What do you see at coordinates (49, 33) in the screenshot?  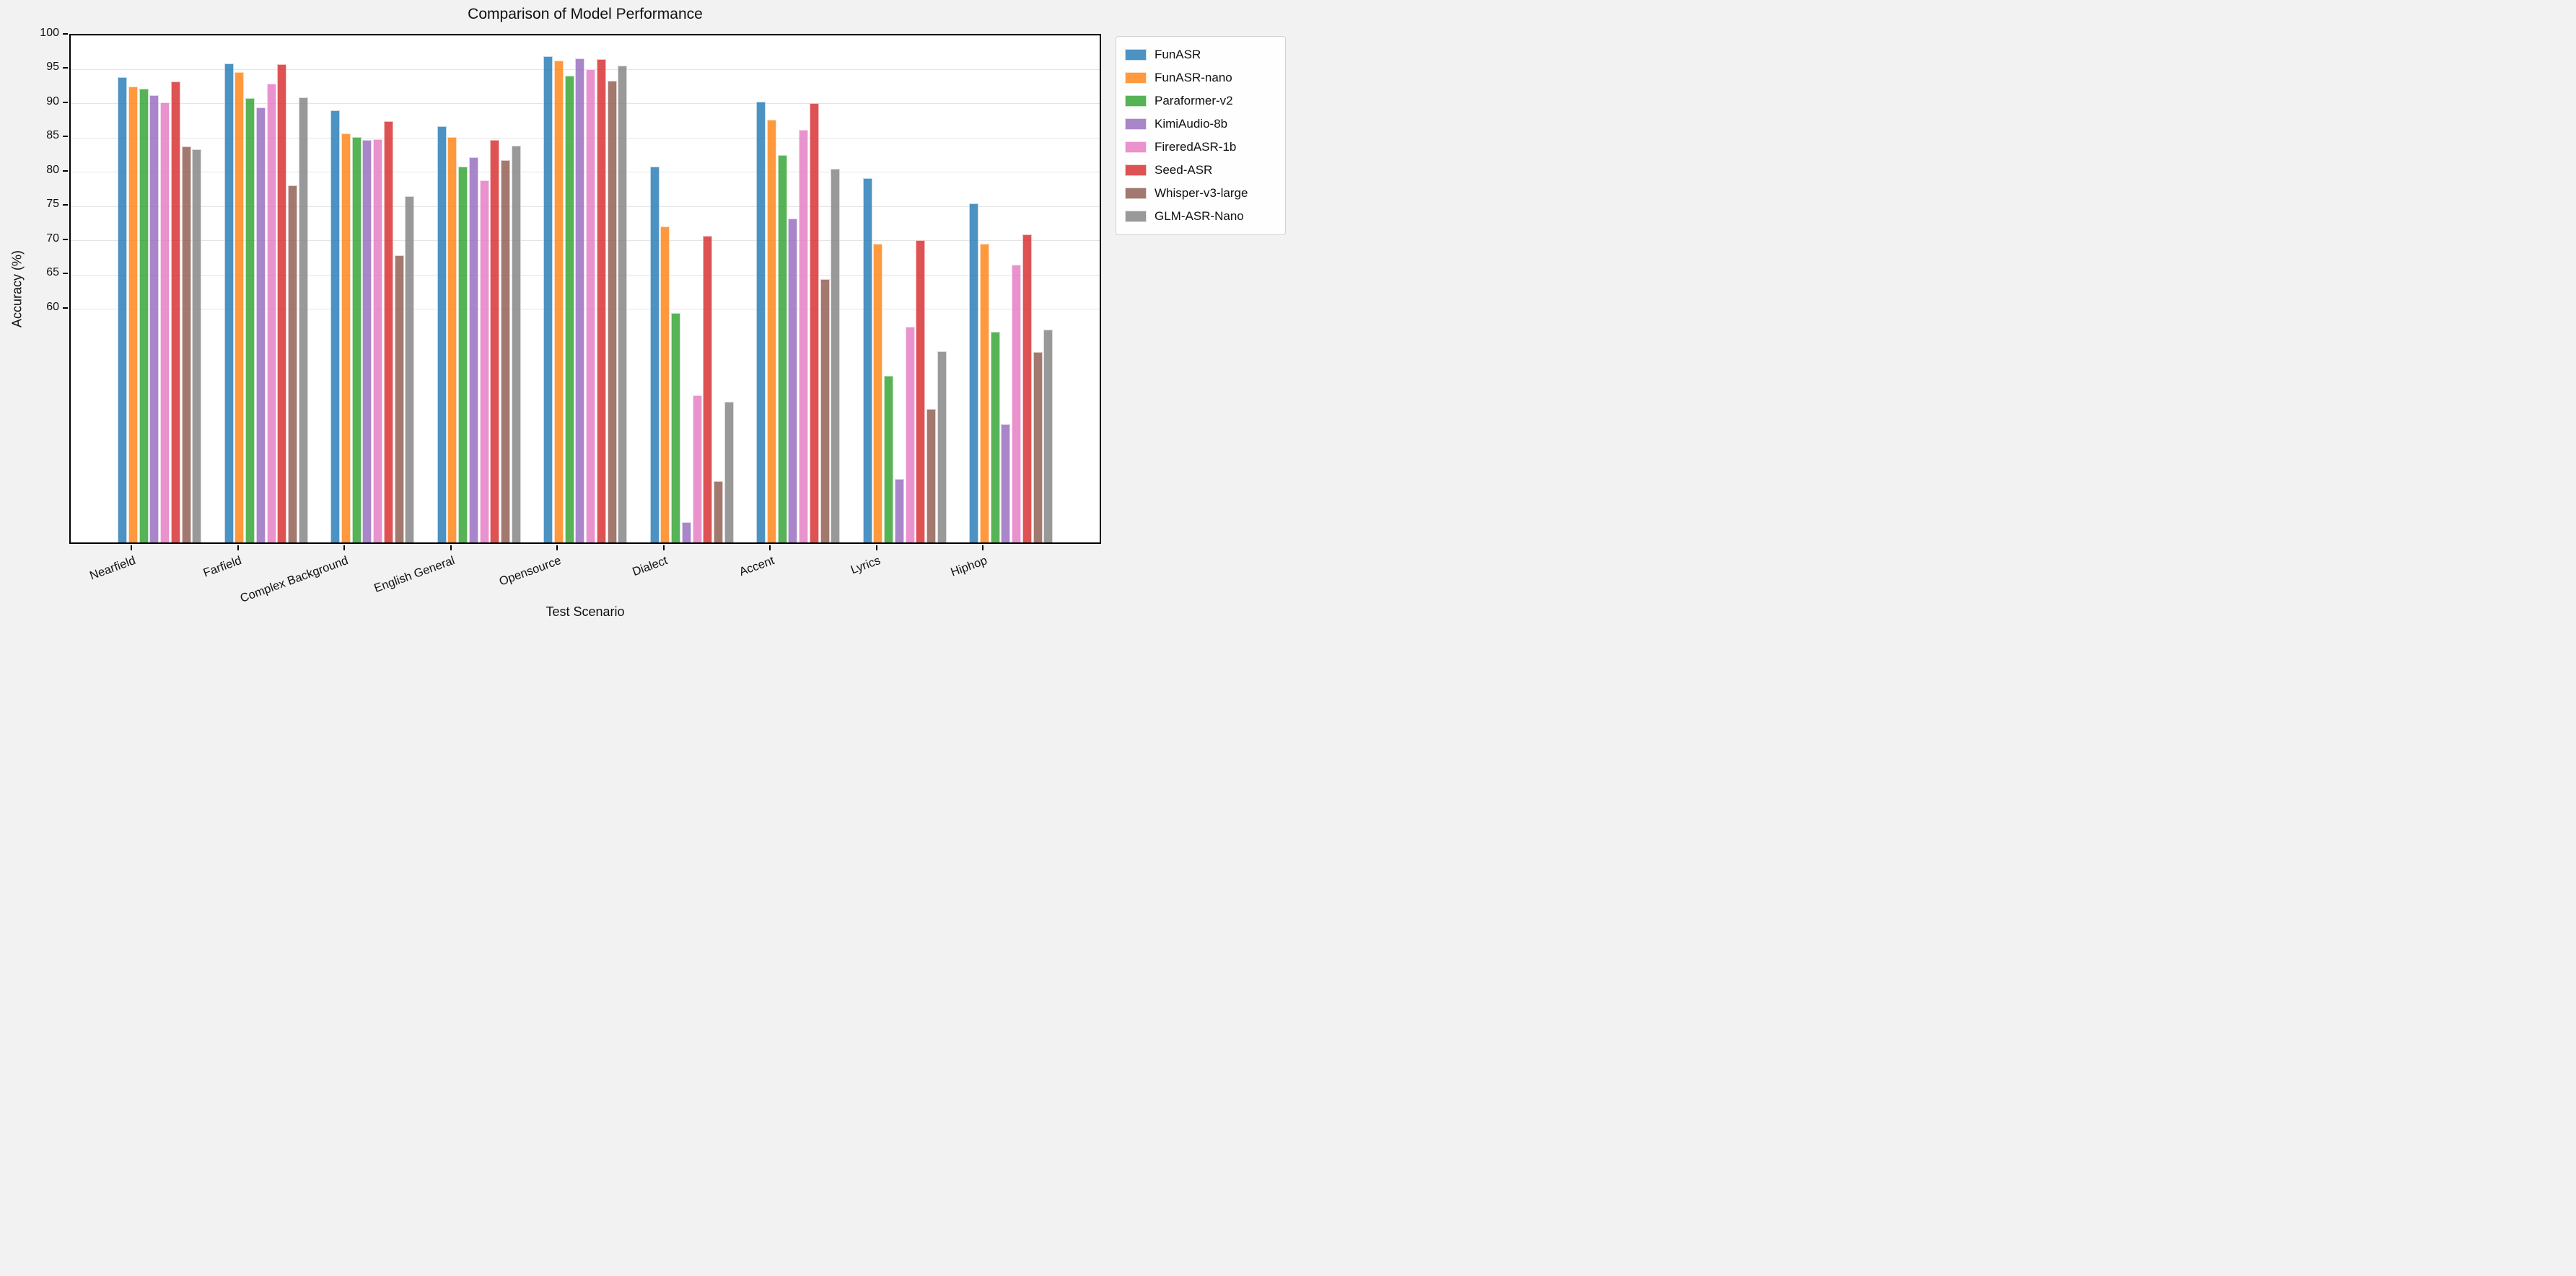 I see `y-tick-label: 100` at bounding box center [49, 33].